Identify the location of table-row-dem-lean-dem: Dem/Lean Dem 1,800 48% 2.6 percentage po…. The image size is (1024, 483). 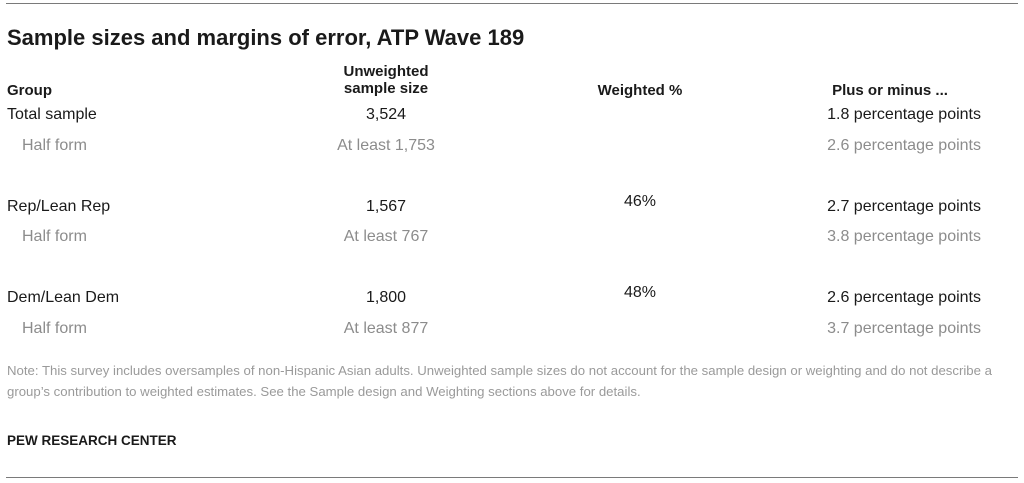
(512, 297).